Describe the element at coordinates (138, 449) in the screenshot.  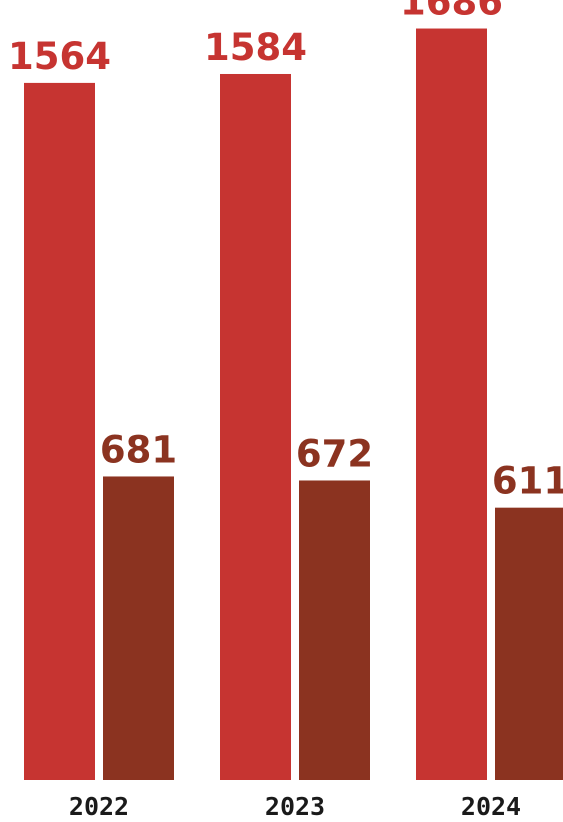
I see `value-label-2022-series-2: 681` at that location.